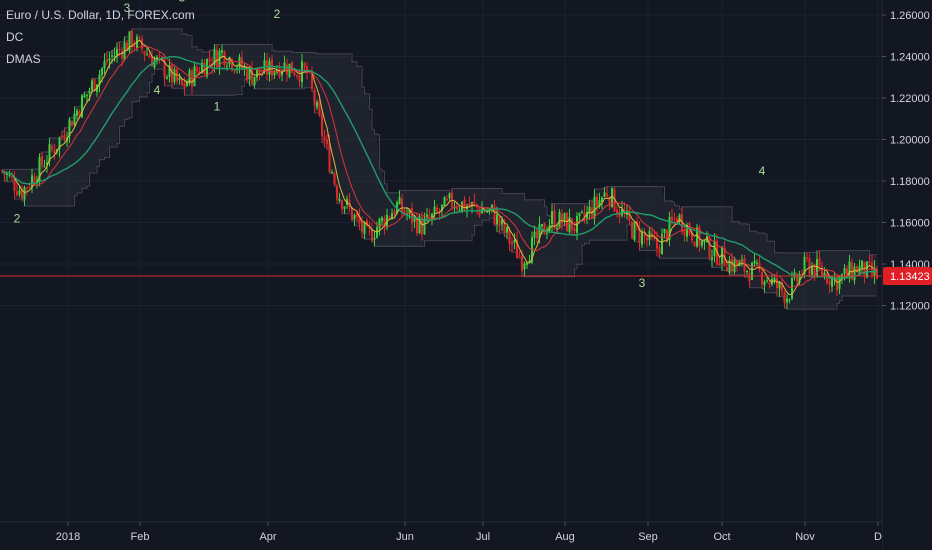 The height and width of the screenshot is (550, 932). I want to click on wave-label: 3, so click(127, 8).